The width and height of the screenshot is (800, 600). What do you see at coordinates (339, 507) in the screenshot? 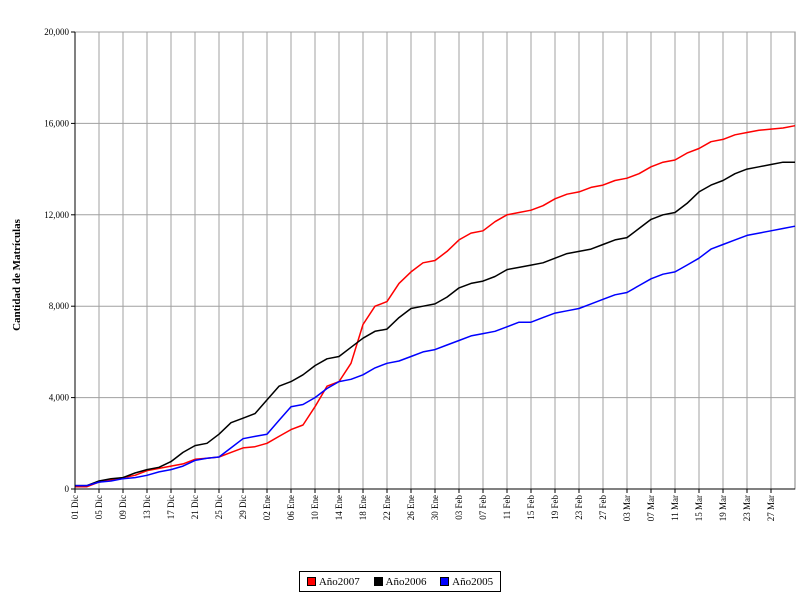
I see `x-tick-label: 14 Ene` at bounding box center [339, 507].